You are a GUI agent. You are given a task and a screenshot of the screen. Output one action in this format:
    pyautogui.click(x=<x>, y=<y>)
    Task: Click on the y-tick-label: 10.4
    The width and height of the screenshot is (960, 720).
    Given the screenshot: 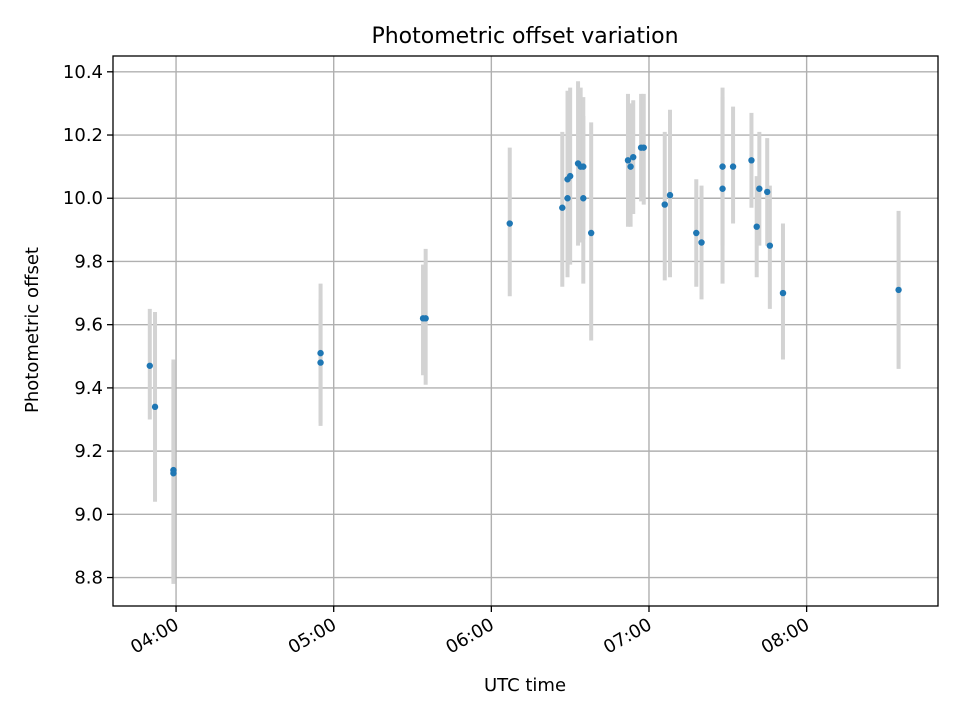 What is the action you would take?
    pyautogui.click(x=83, y=72)
    